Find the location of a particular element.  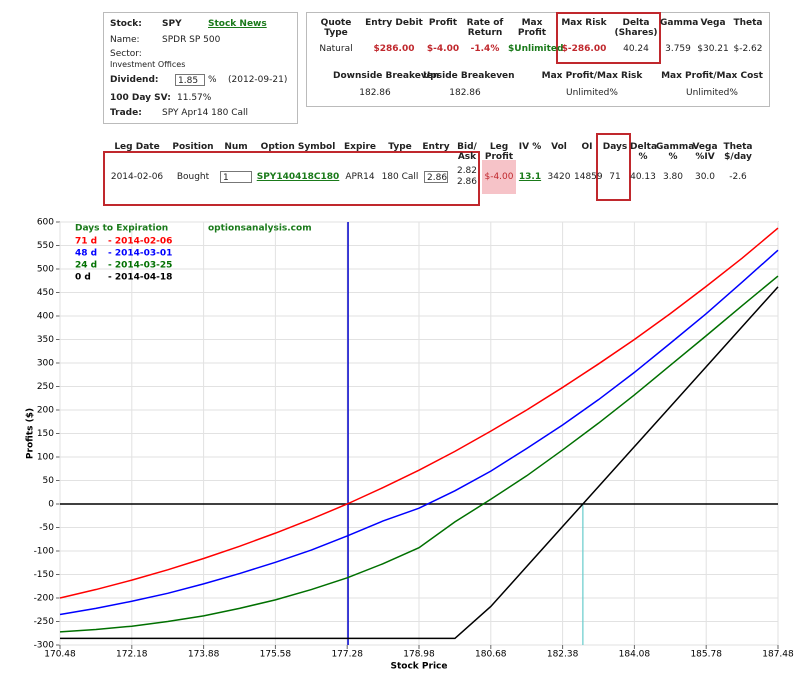

cell: Bought is located at coordinates (193, 177).